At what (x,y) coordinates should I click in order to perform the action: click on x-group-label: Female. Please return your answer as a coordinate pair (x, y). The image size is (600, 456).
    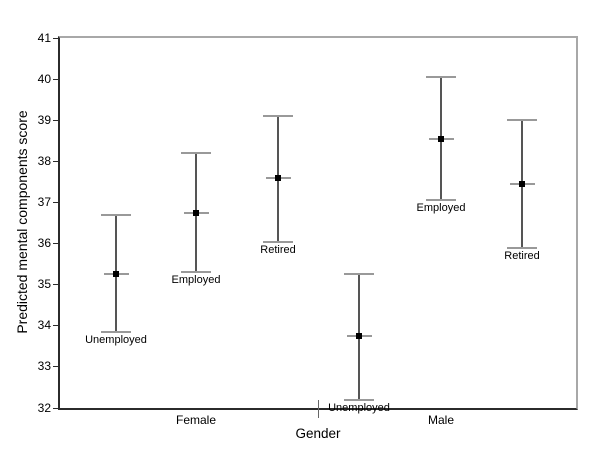
    Looking at the image, I should click on (195, 420).